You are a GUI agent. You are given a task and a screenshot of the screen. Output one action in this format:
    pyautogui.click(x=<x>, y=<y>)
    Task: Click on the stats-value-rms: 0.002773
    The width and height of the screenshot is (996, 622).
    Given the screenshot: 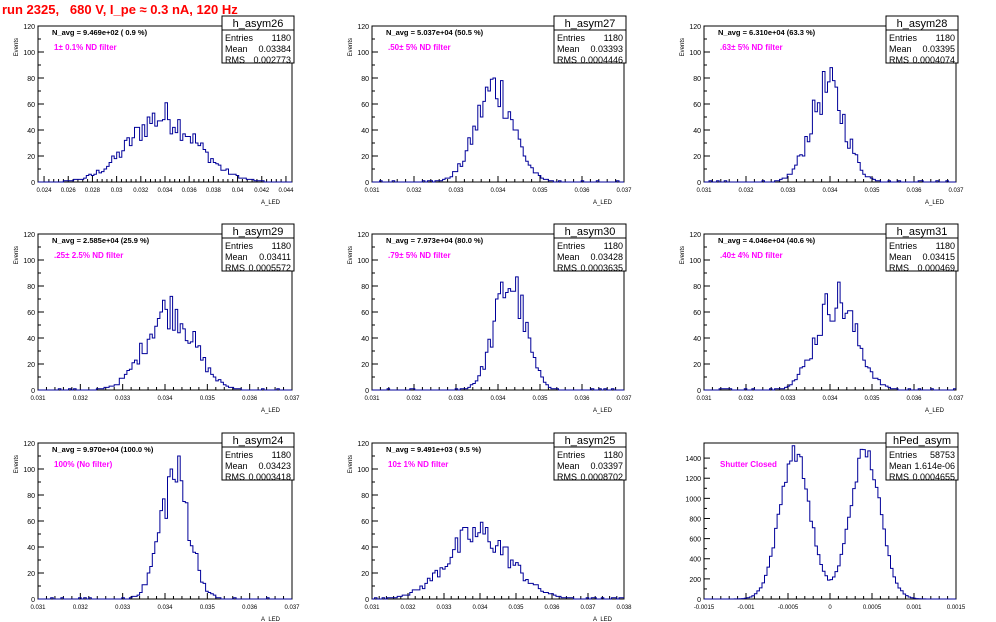 What is the action you would take?
    pyautogui.click(x=272, y=60)
    